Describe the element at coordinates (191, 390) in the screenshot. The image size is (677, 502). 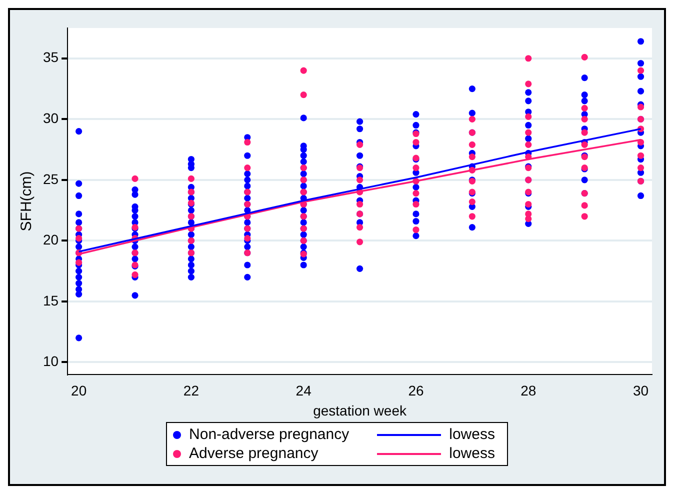
I see `x-tick-label: 22` at that location.